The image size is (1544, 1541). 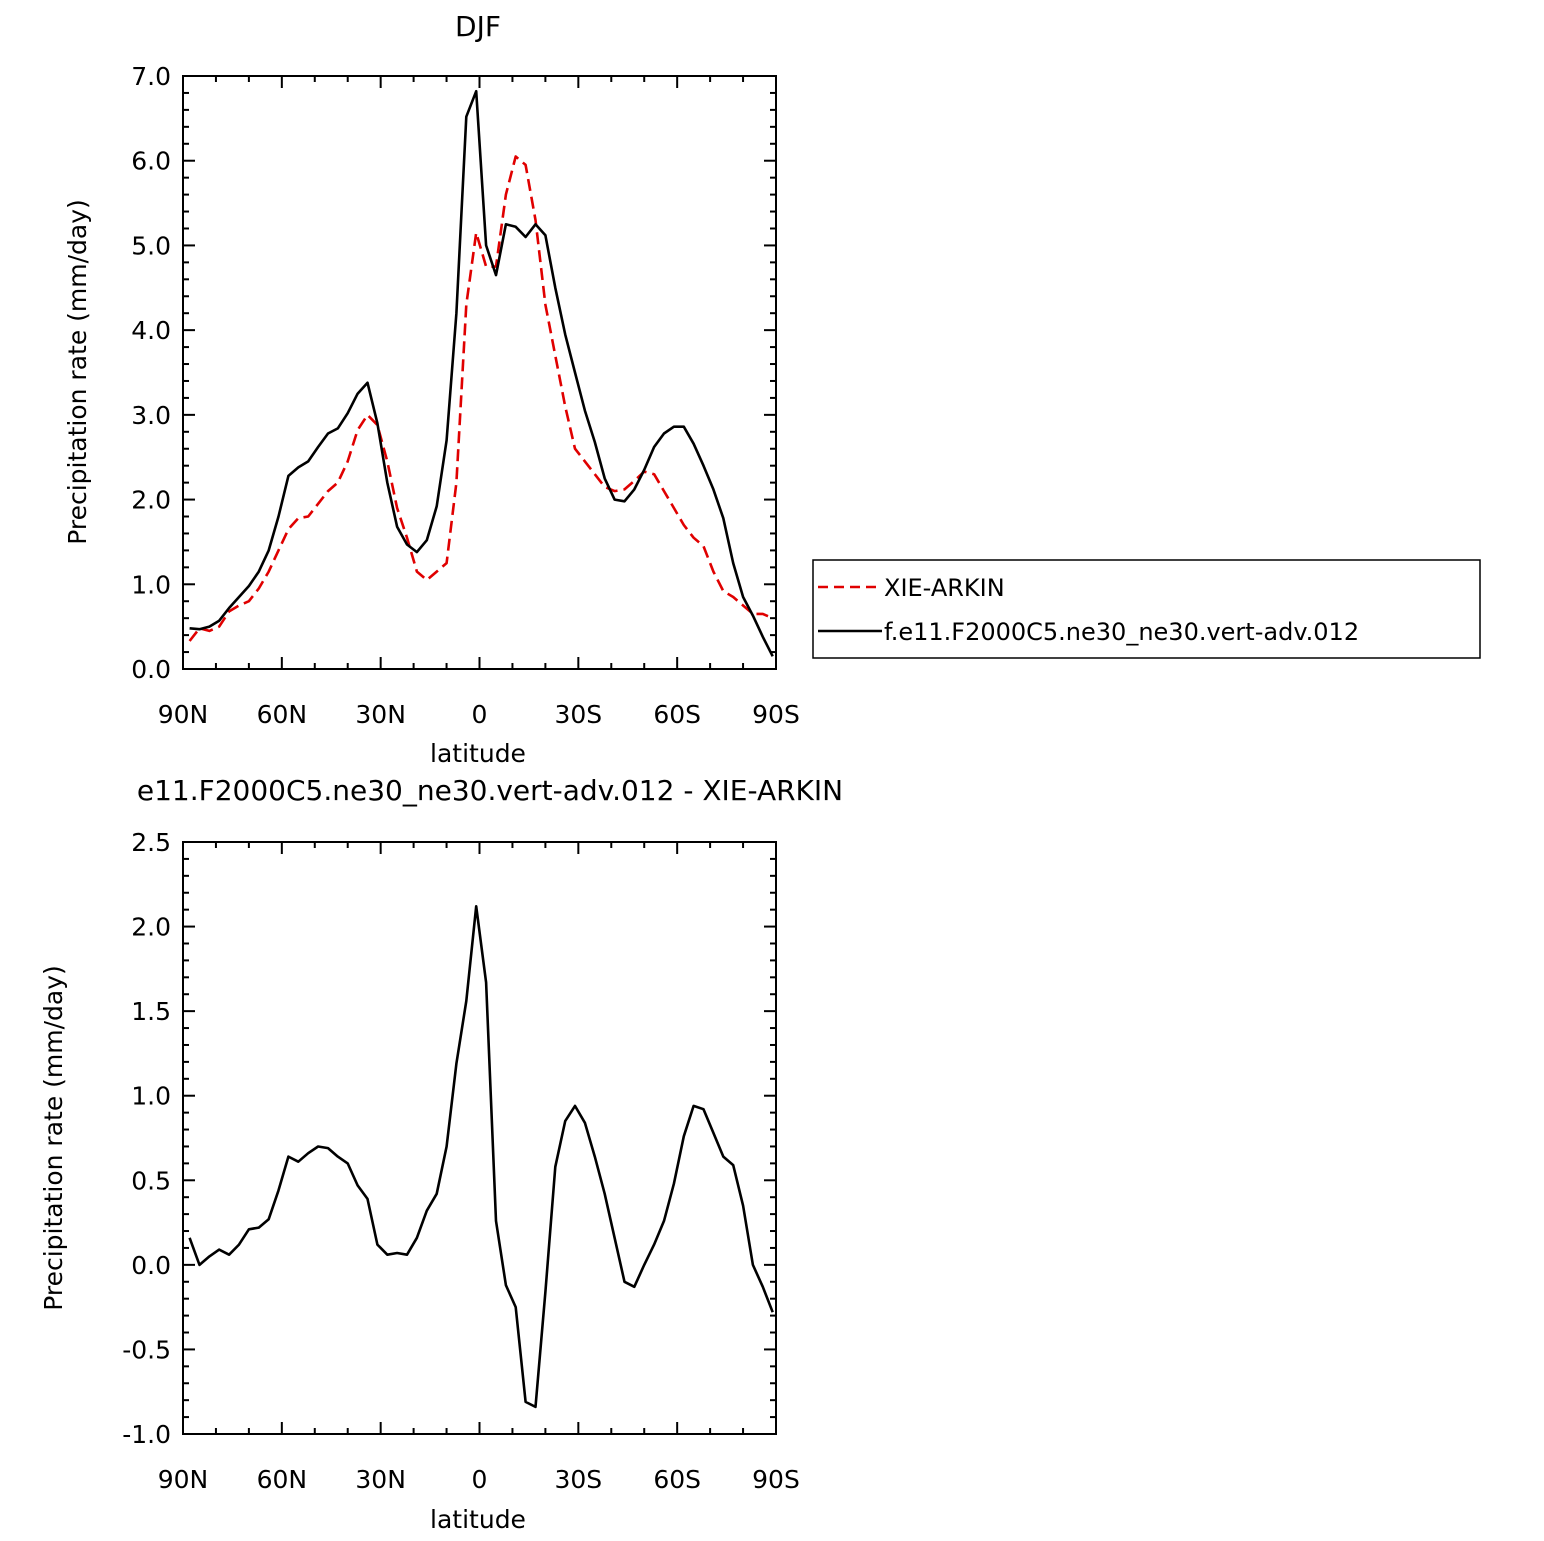 What do you see at coordinates (151, 842) in the screenshot?
I see `bottom-chart-y-tick-label: 2.5` at bounding box center [151, 842].